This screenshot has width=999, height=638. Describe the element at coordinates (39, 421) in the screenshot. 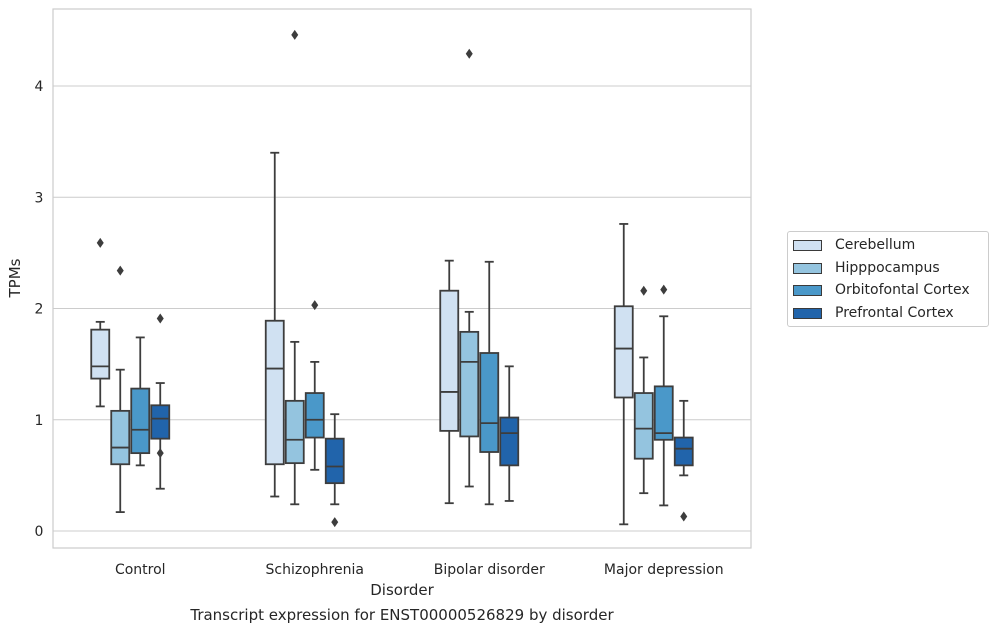

I see `y-tick-label: 1` at that location.